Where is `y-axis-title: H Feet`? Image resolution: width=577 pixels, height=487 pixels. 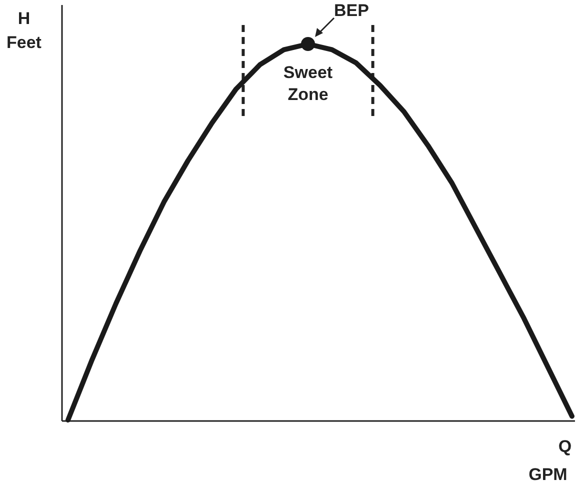 y-axis-title: H Feet is located at coordinates (24, 30).